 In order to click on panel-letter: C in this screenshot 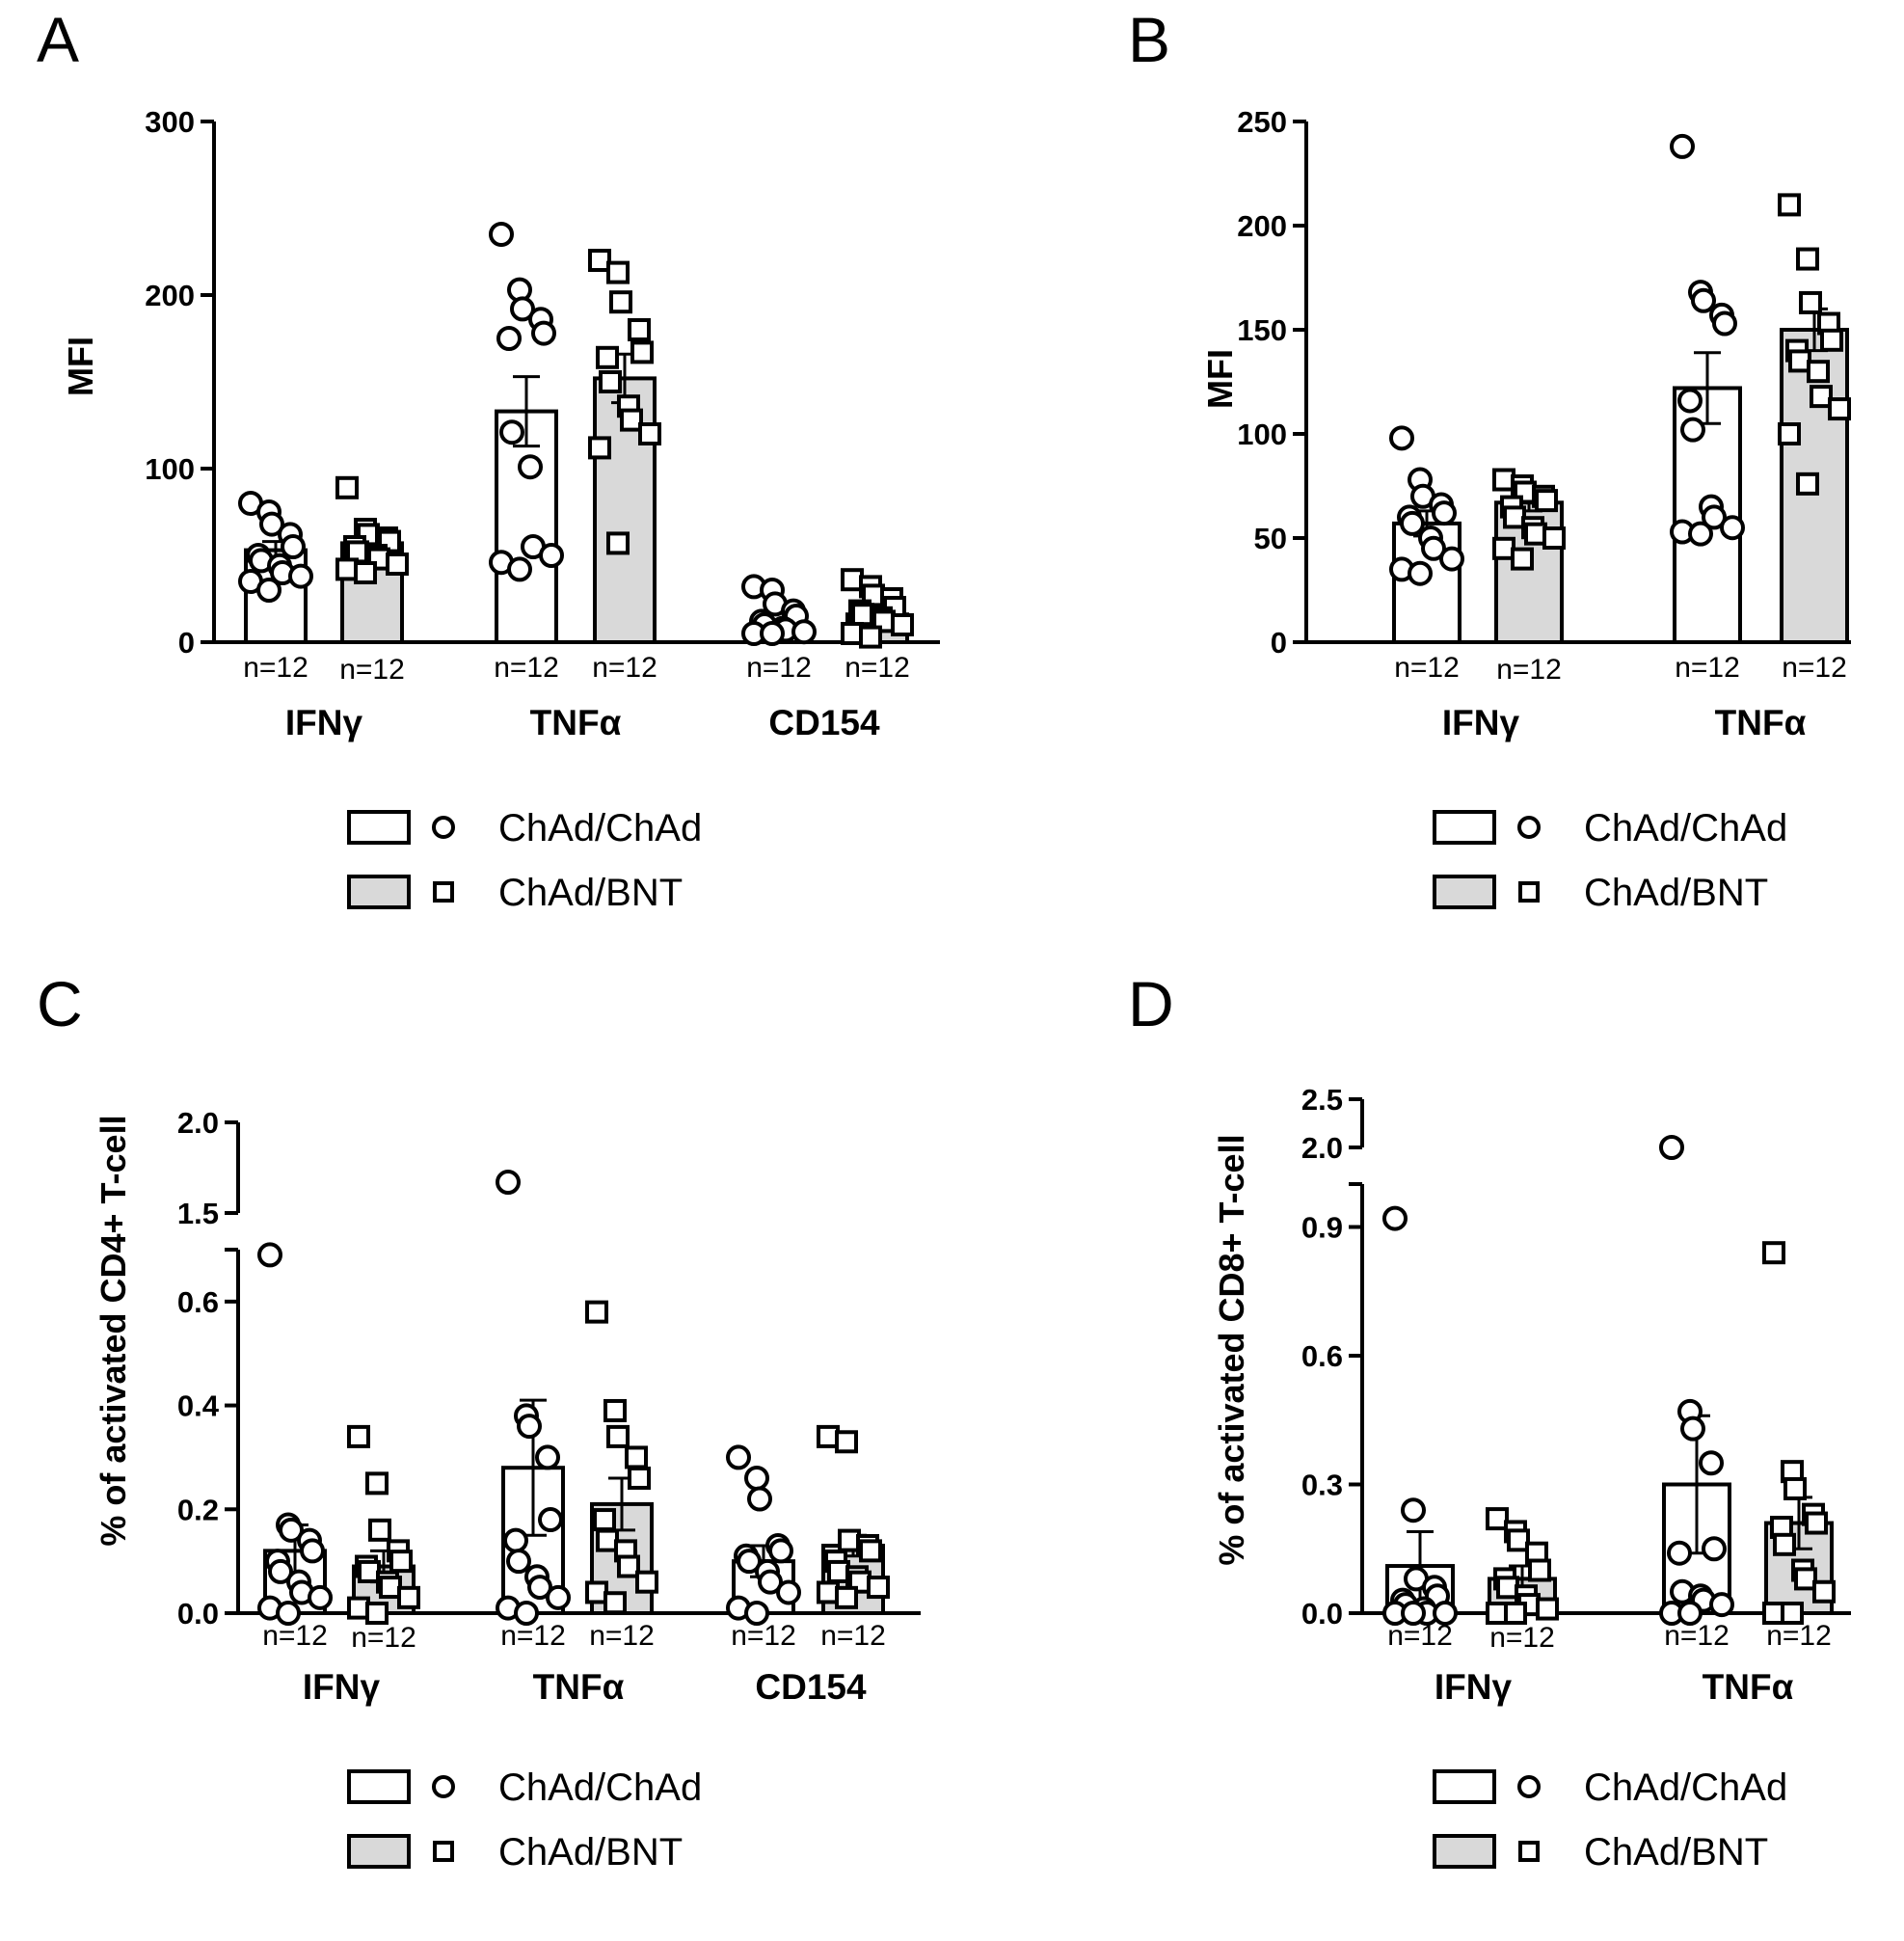, I will do `click(60, 1004)`.